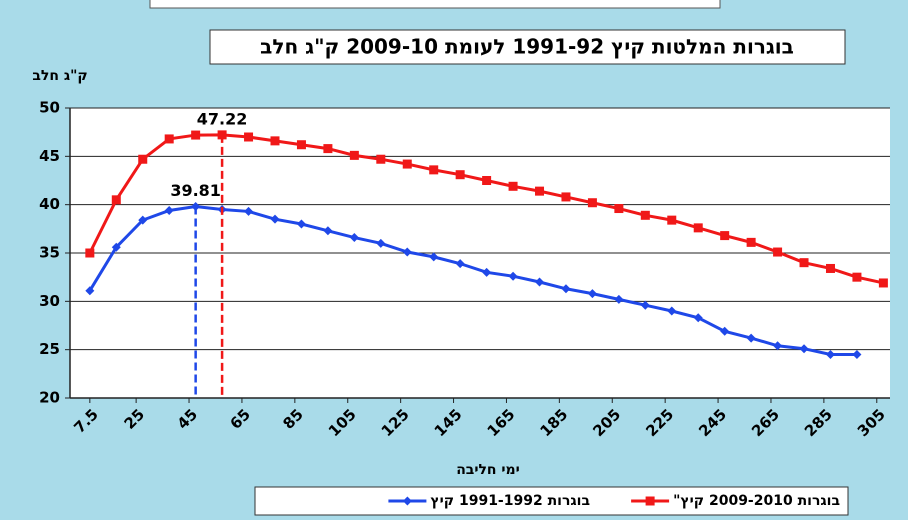 The height and width of the screenshot is (520, 908). I want to click on y-tick-label: 50, so click(49, 108).